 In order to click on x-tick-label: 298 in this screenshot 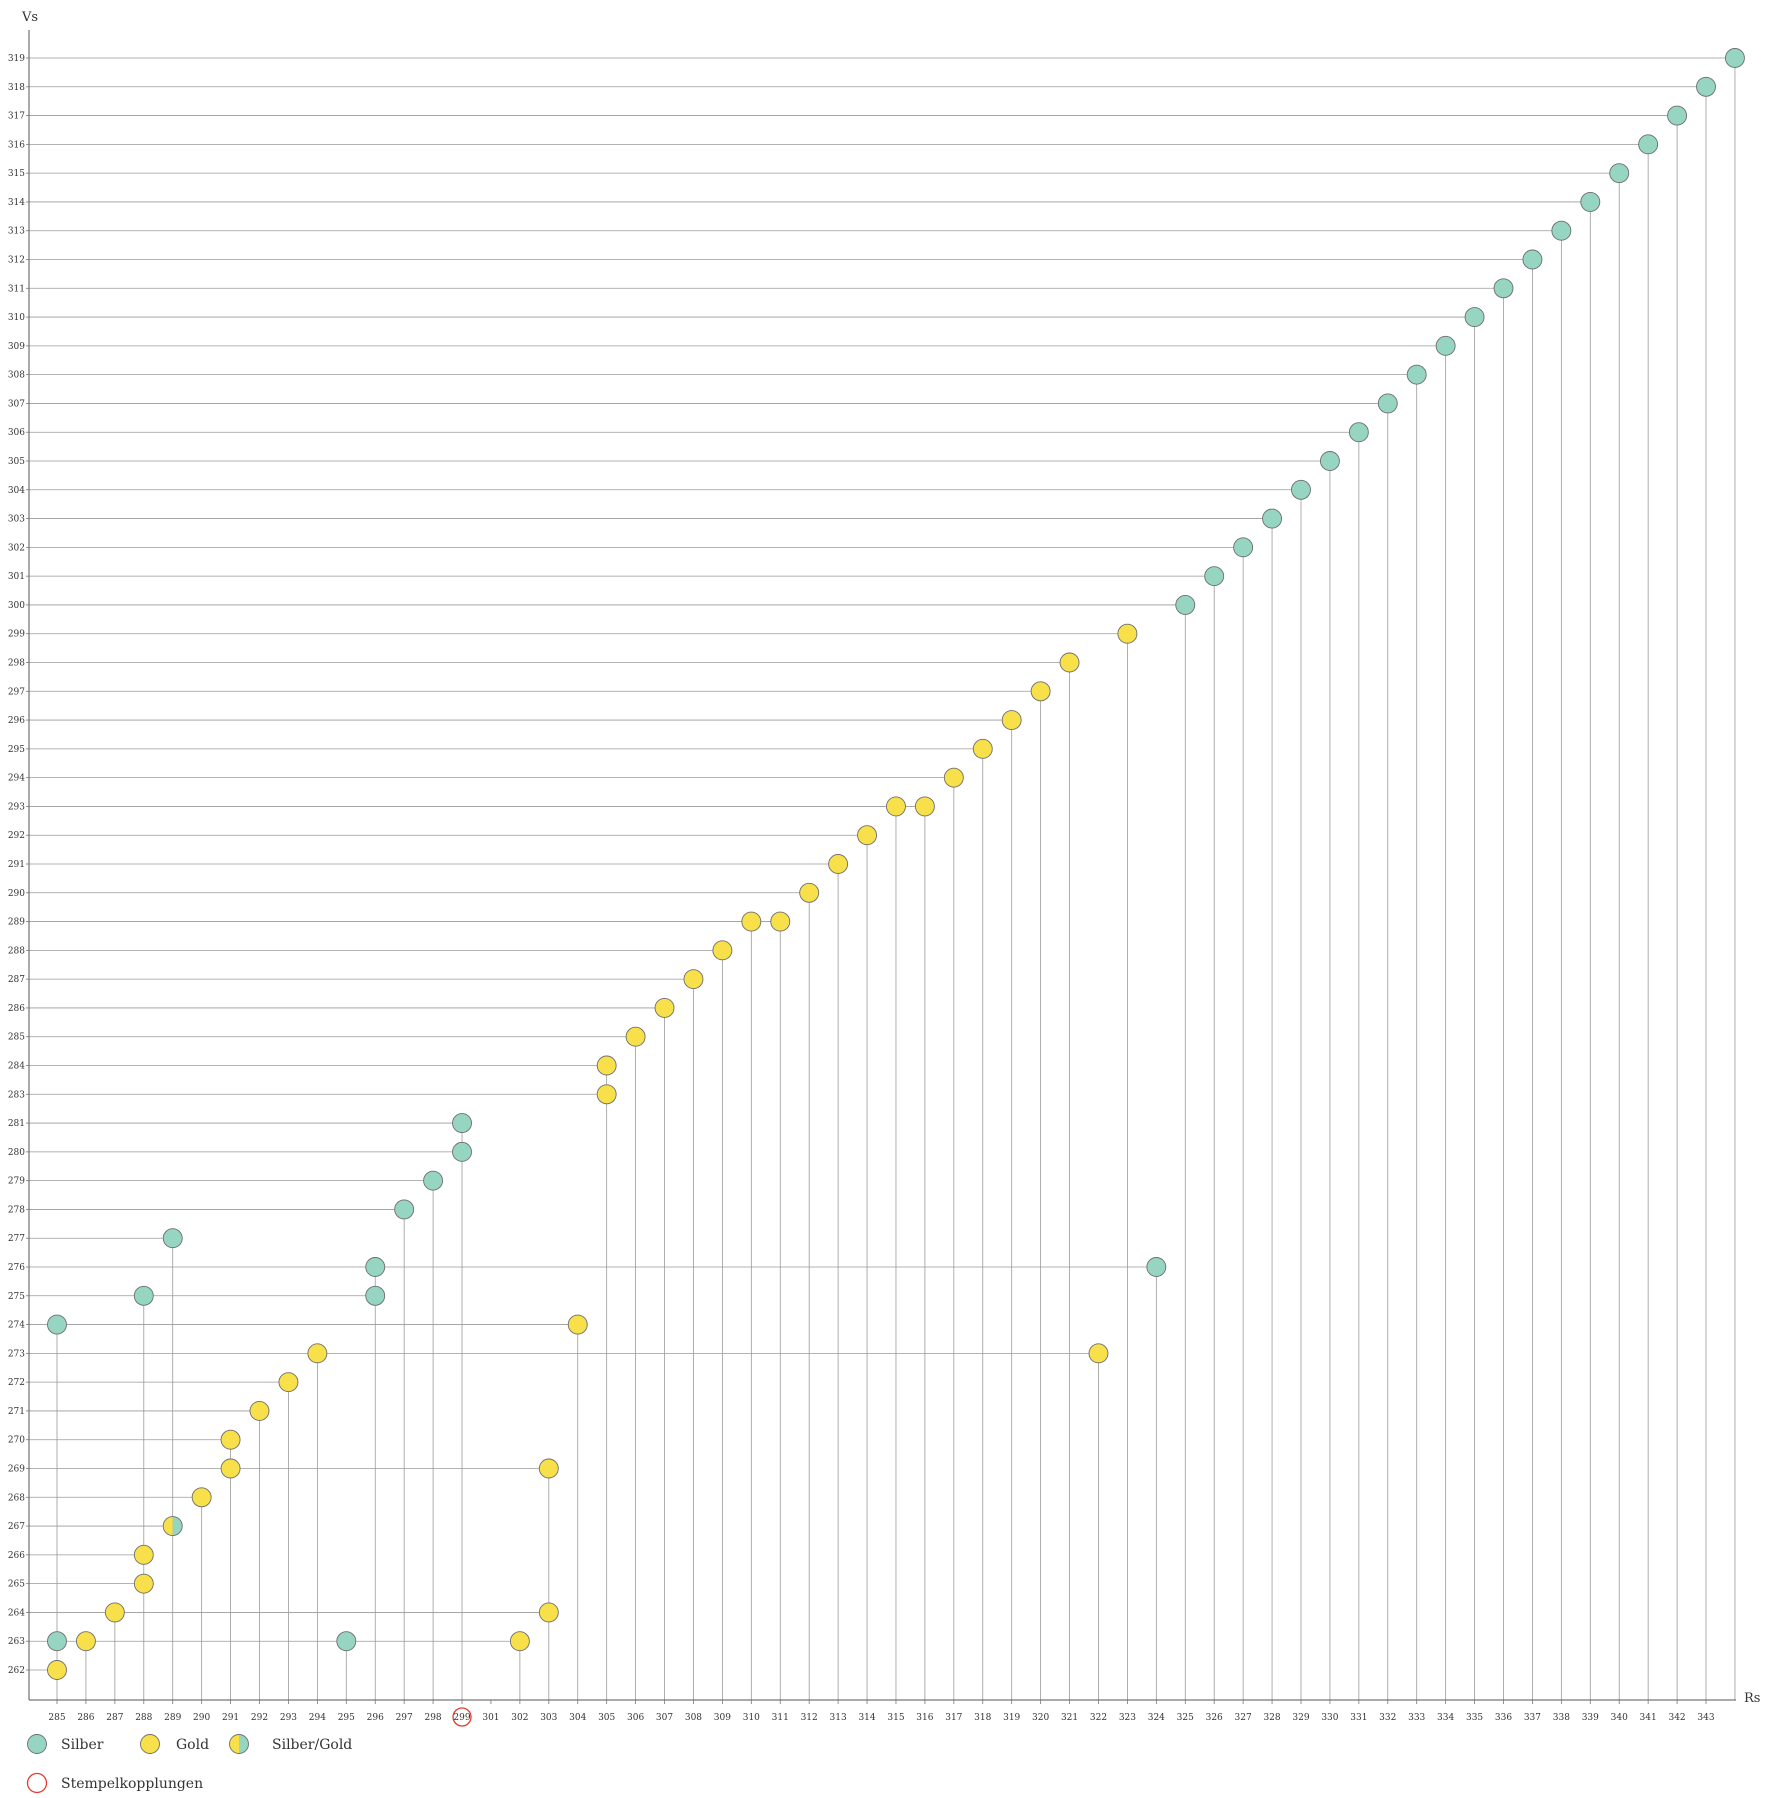, I will do `click(432, 1718)`.